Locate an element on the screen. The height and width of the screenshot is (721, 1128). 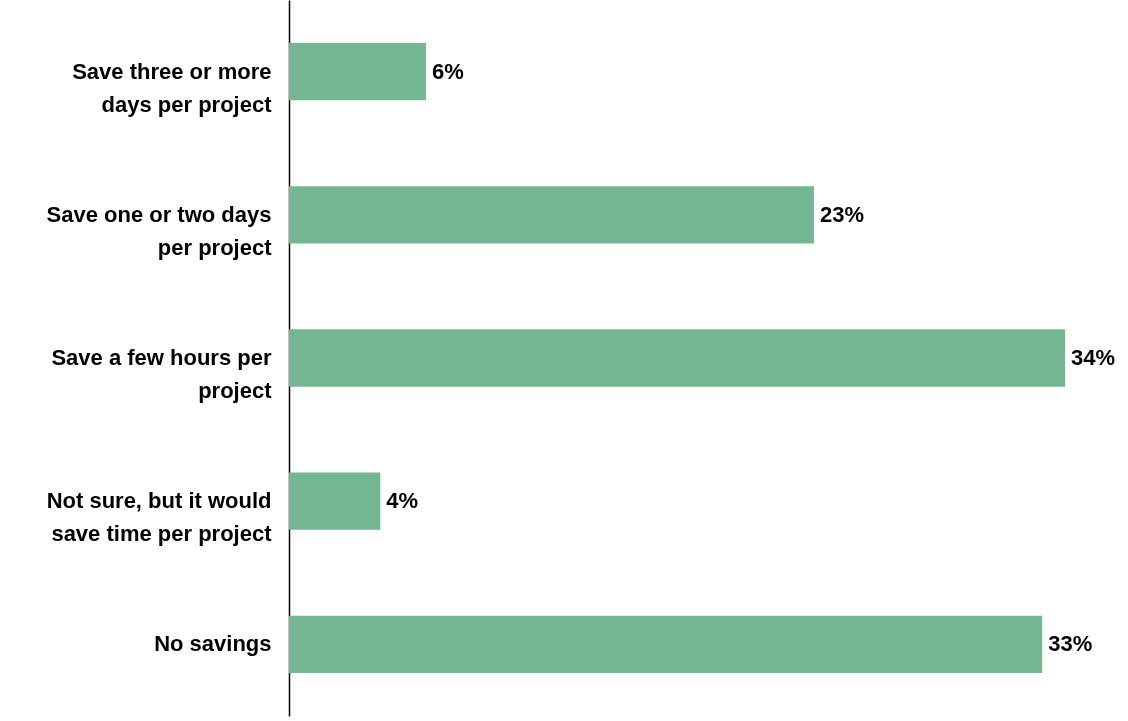
data-label: 6% is located at coordinates (447, 71).